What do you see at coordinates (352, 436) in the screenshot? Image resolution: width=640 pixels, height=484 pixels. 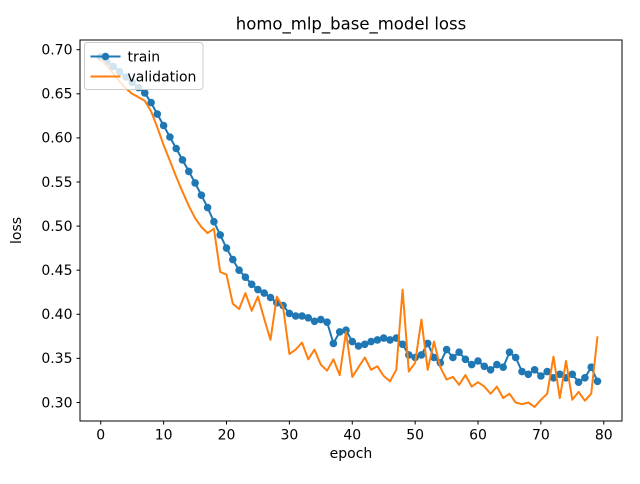 I see `x-tick-label: 40` at bounding box center [352, 436].